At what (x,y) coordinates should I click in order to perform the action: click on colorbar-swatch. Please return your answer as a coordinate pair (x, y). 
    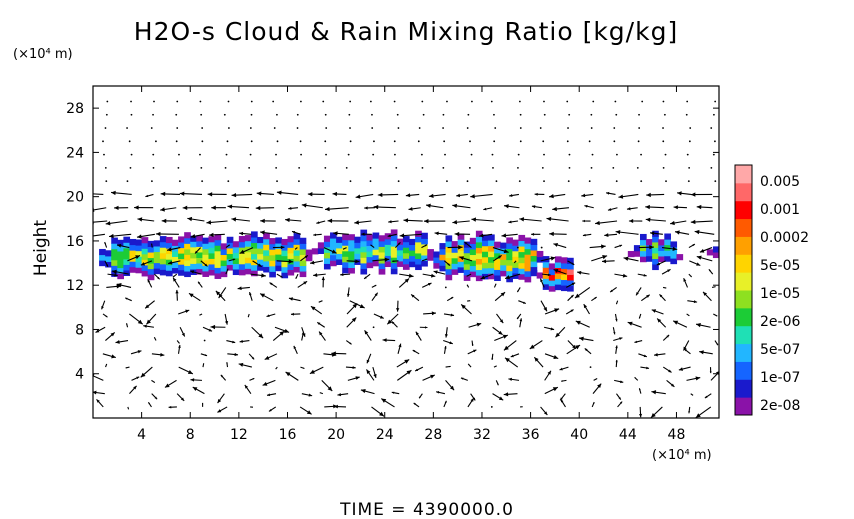
    Looking at the image, I should click on (743, 174).